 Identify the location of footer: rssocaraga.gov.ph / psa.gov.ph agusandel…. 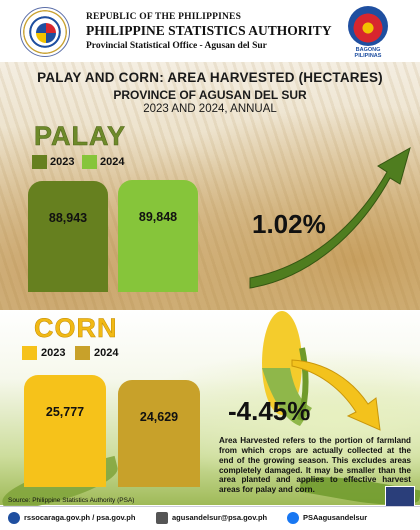
(210, 518).